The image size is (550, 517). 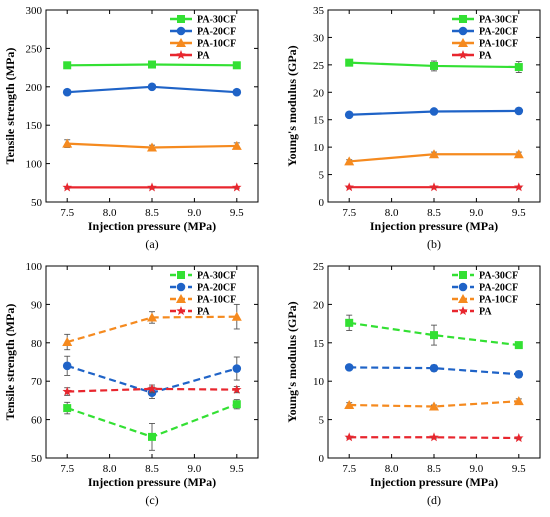 What do you see at coordinates (37, 382) in the screenshot?
I see `y-tick-label: 70` at bounding box center [37, 382].